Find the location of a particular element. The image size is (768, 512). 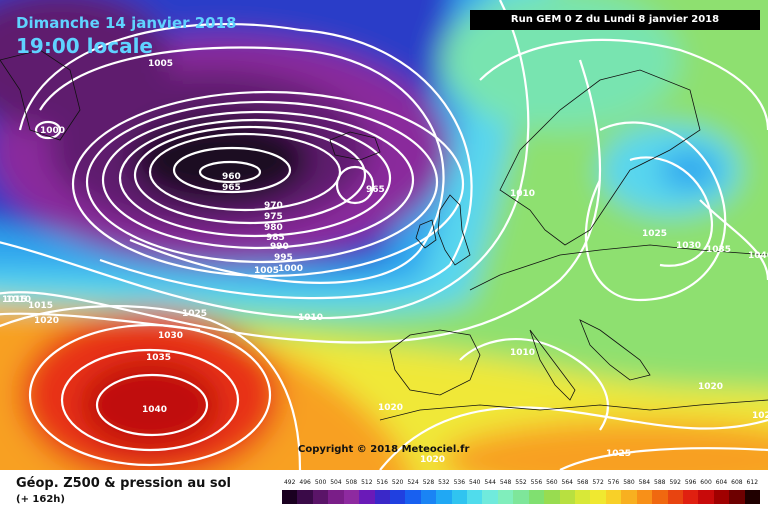

scale-tick-label: 612 is located at coordinates (752, 482).